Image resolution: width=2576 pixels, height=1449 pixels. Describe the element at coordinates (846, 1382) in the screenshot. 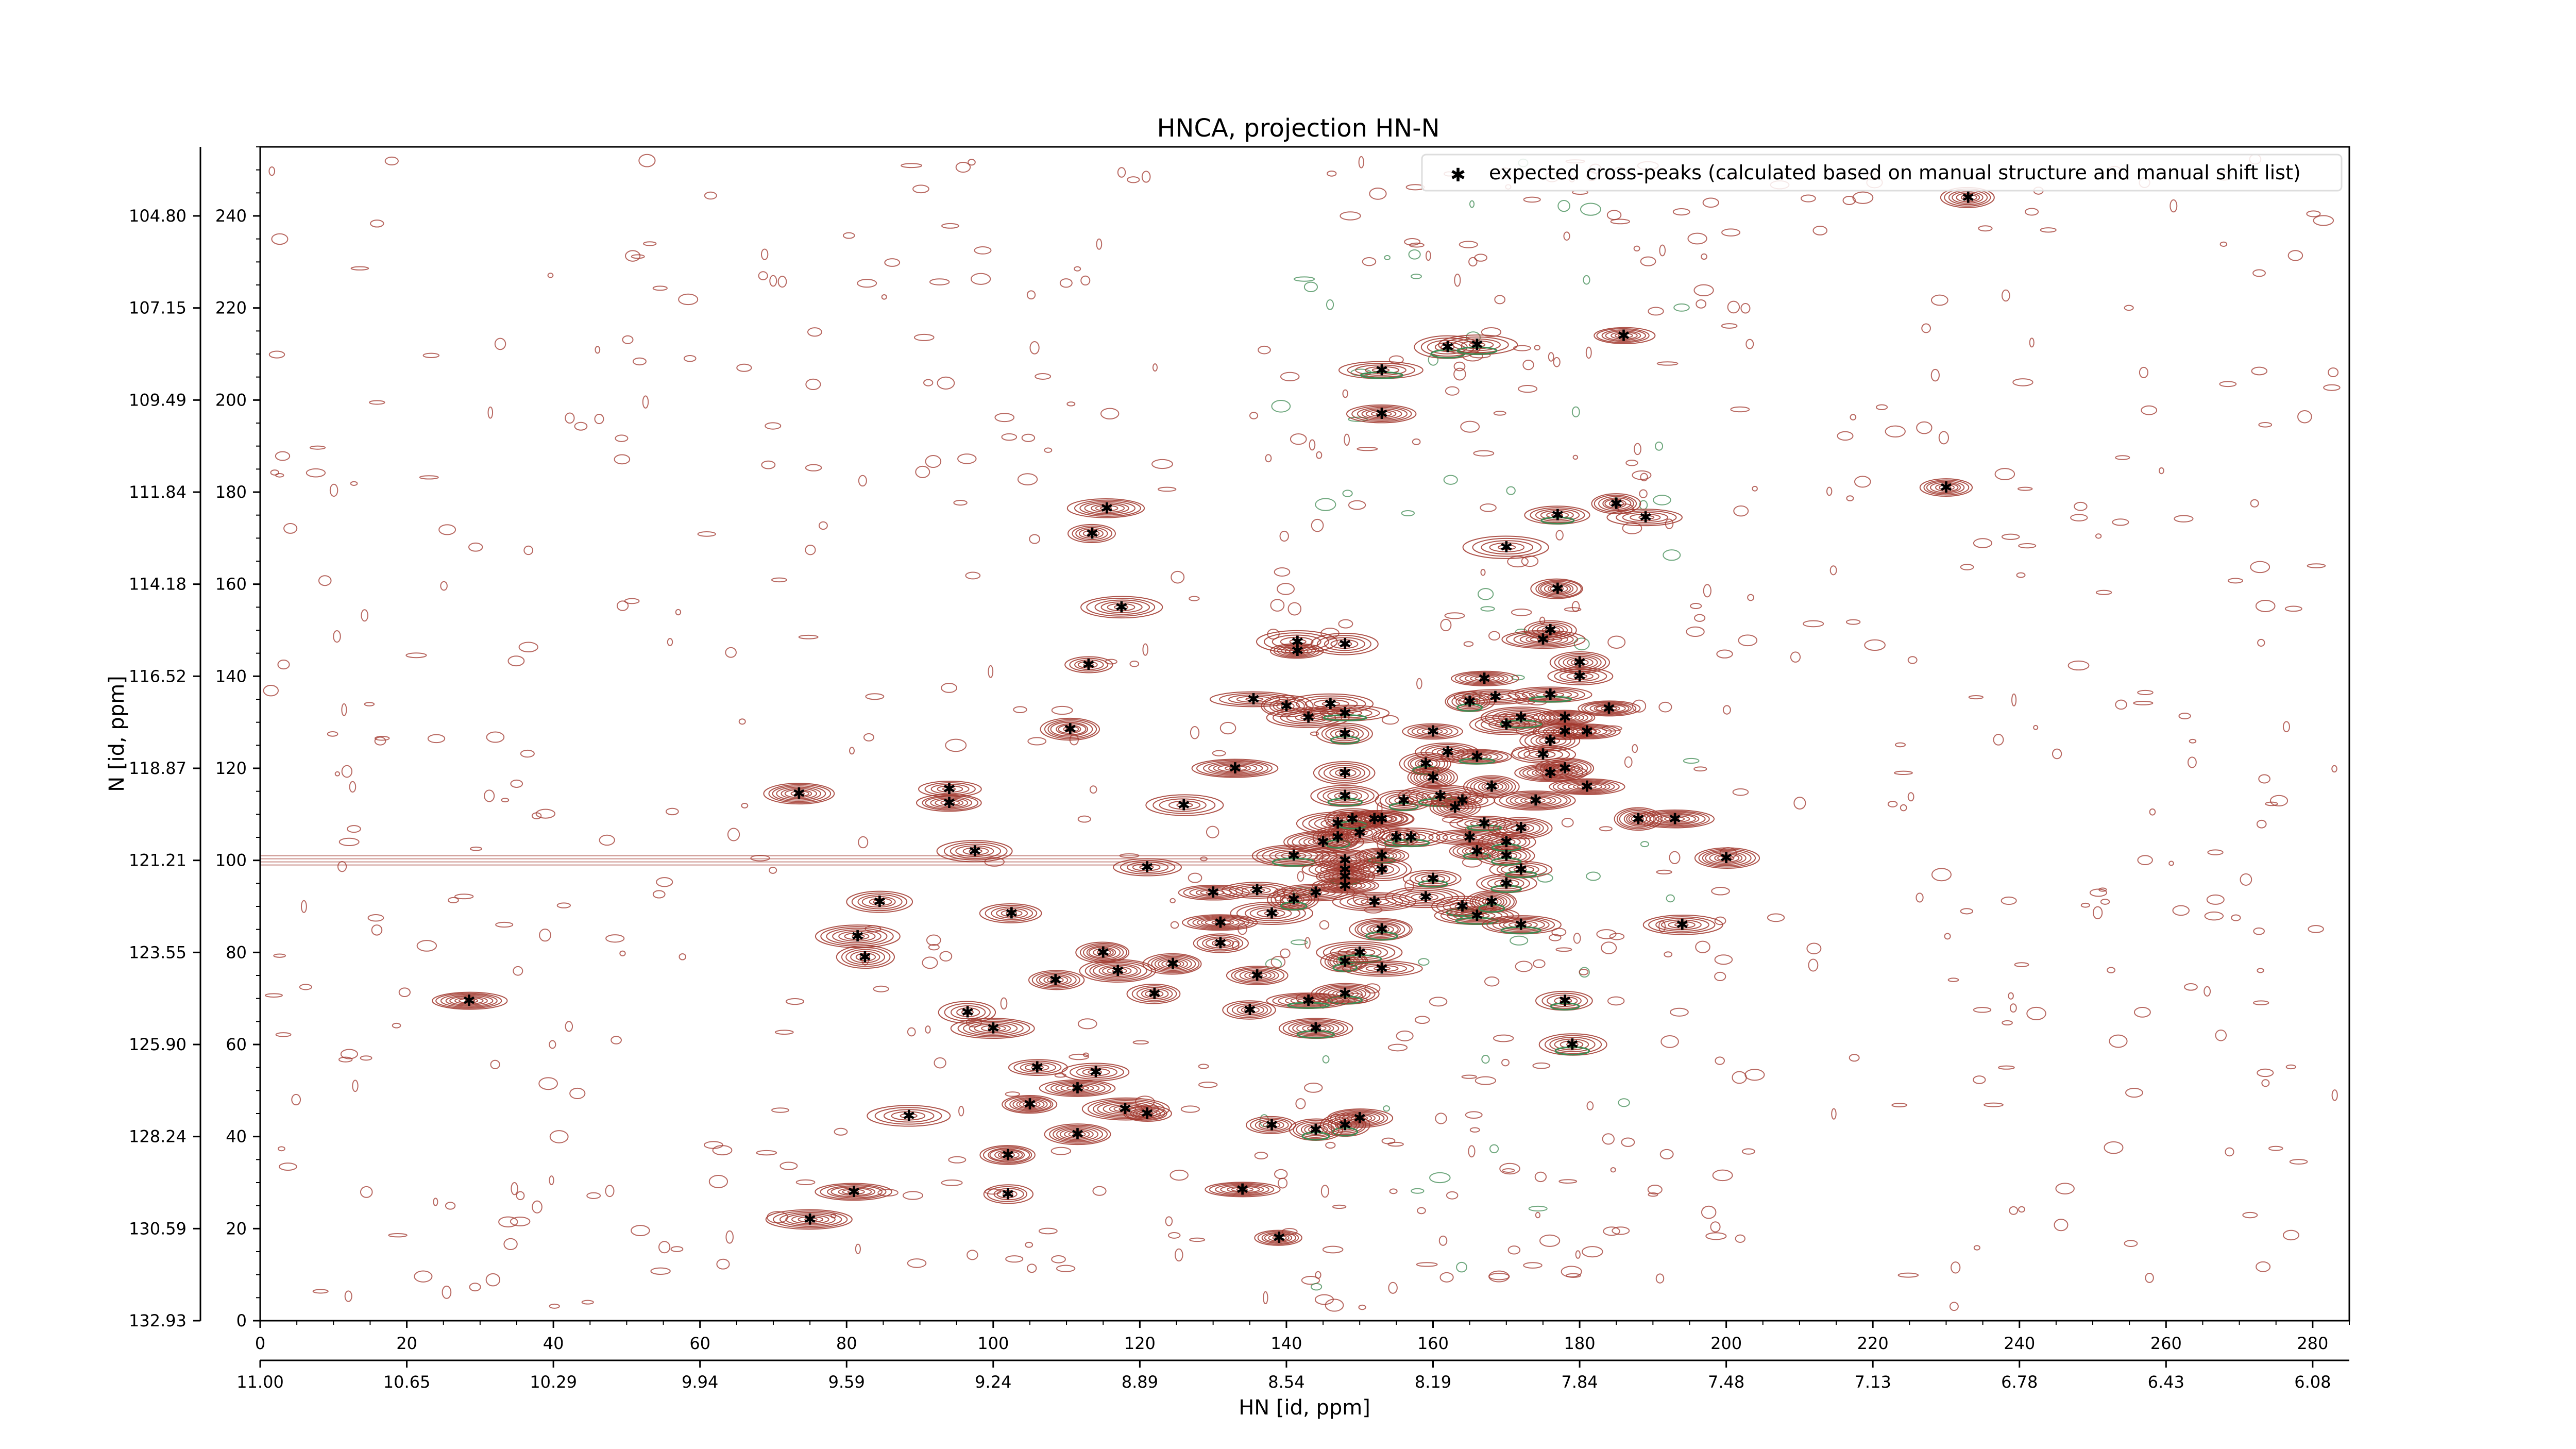

I see `x-ppm-tick-label: 9.59` at that location.